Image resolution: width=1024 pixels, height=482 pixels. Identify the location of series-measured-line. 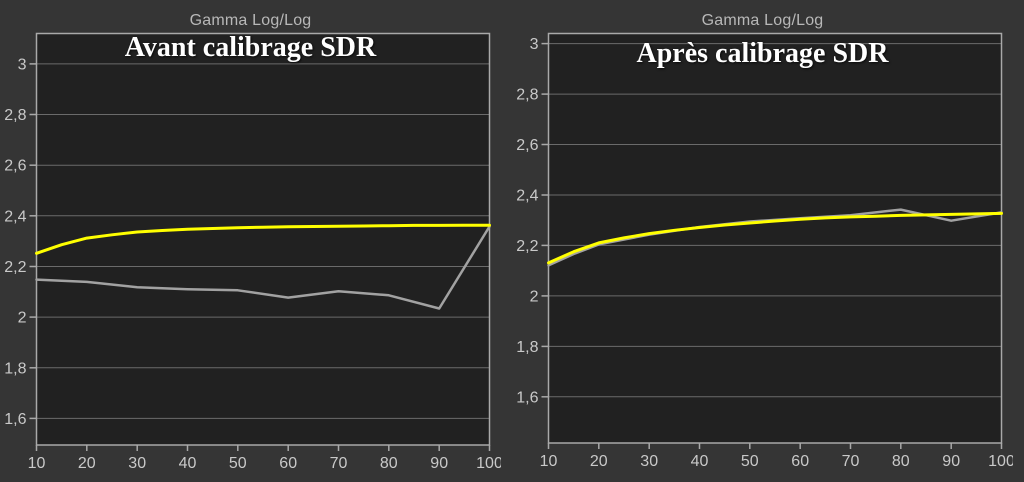
(263, 267).